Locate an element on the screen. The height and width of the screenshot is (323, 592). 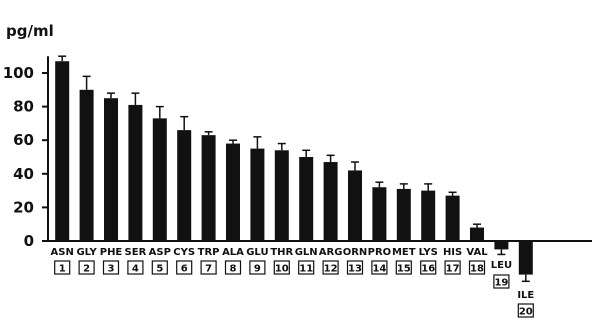
category-label: ILE is located at coordinates (525, 295).